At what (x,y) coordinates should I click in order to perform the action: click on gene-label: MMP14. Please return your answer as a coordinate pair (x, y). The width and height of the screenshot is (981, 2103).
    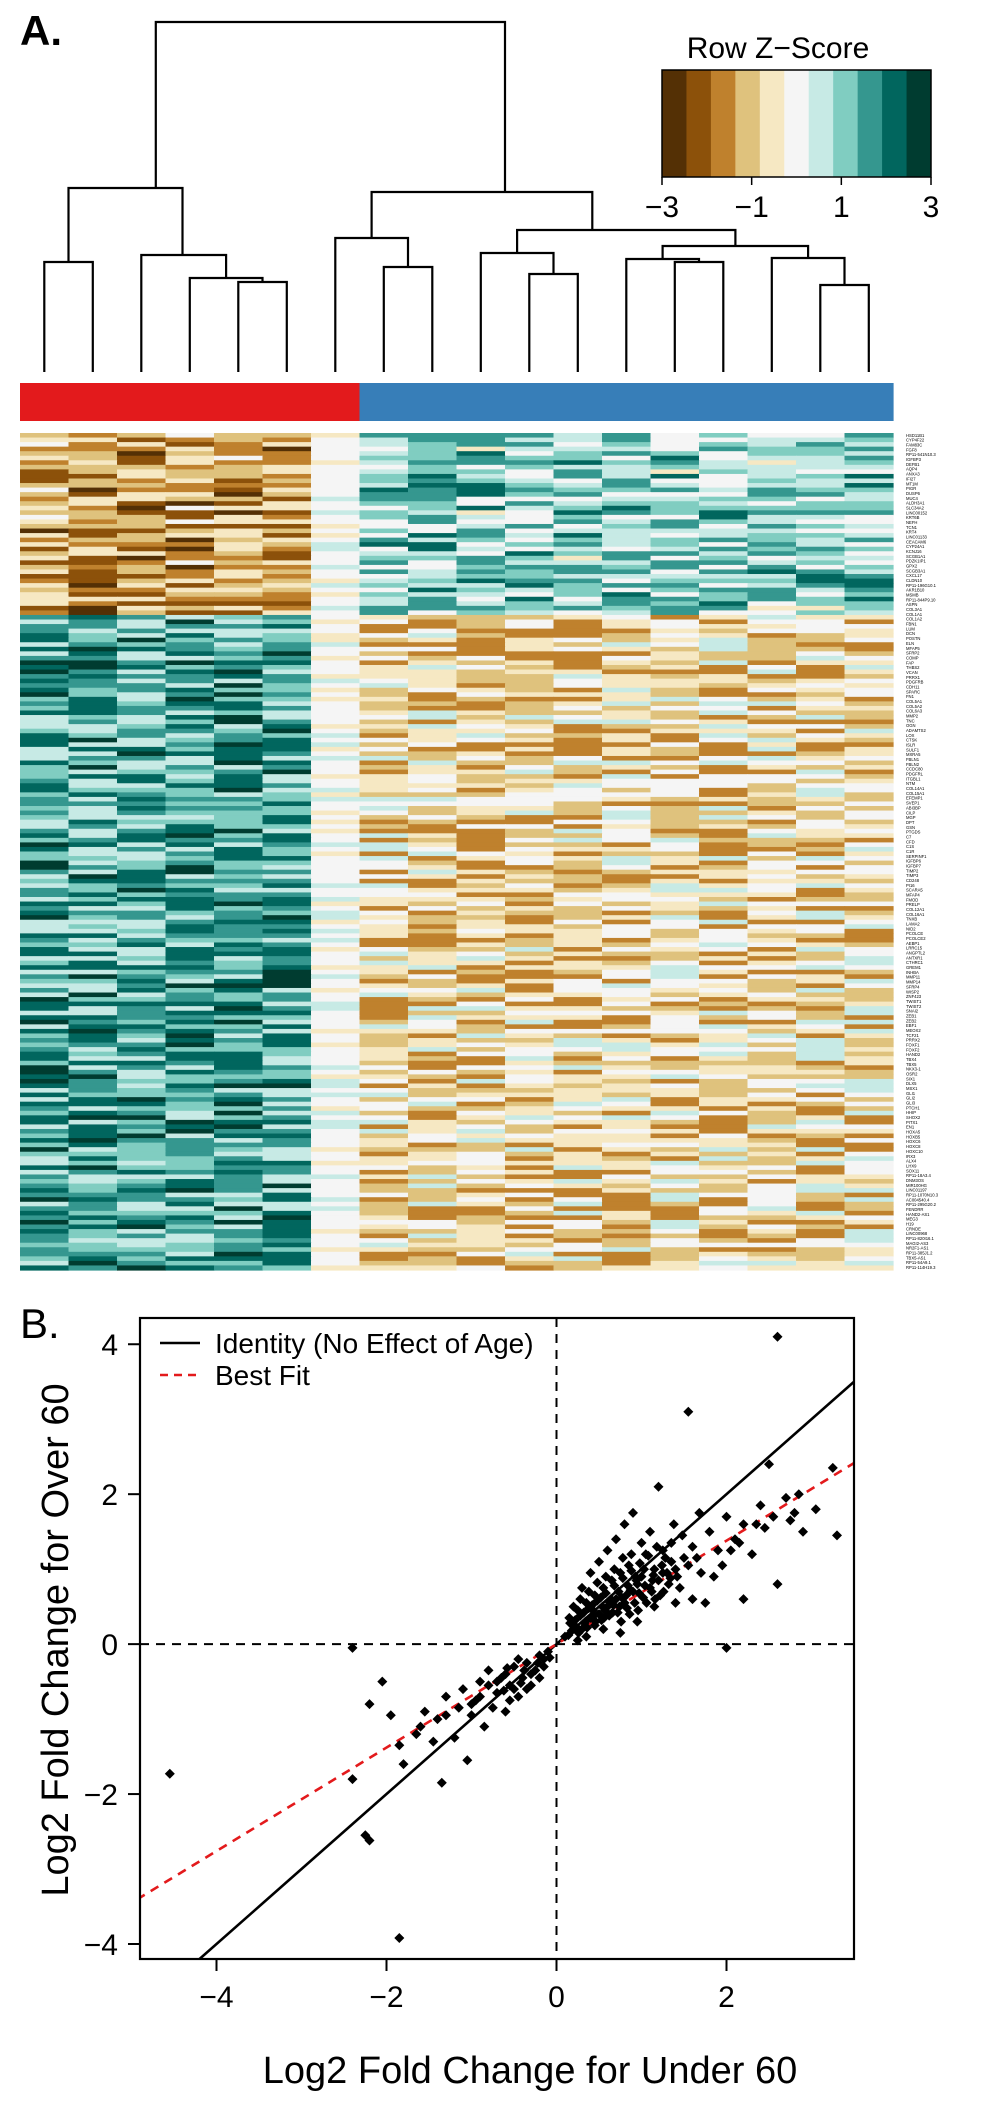
    Looking at the image, I should click on (913, 982).